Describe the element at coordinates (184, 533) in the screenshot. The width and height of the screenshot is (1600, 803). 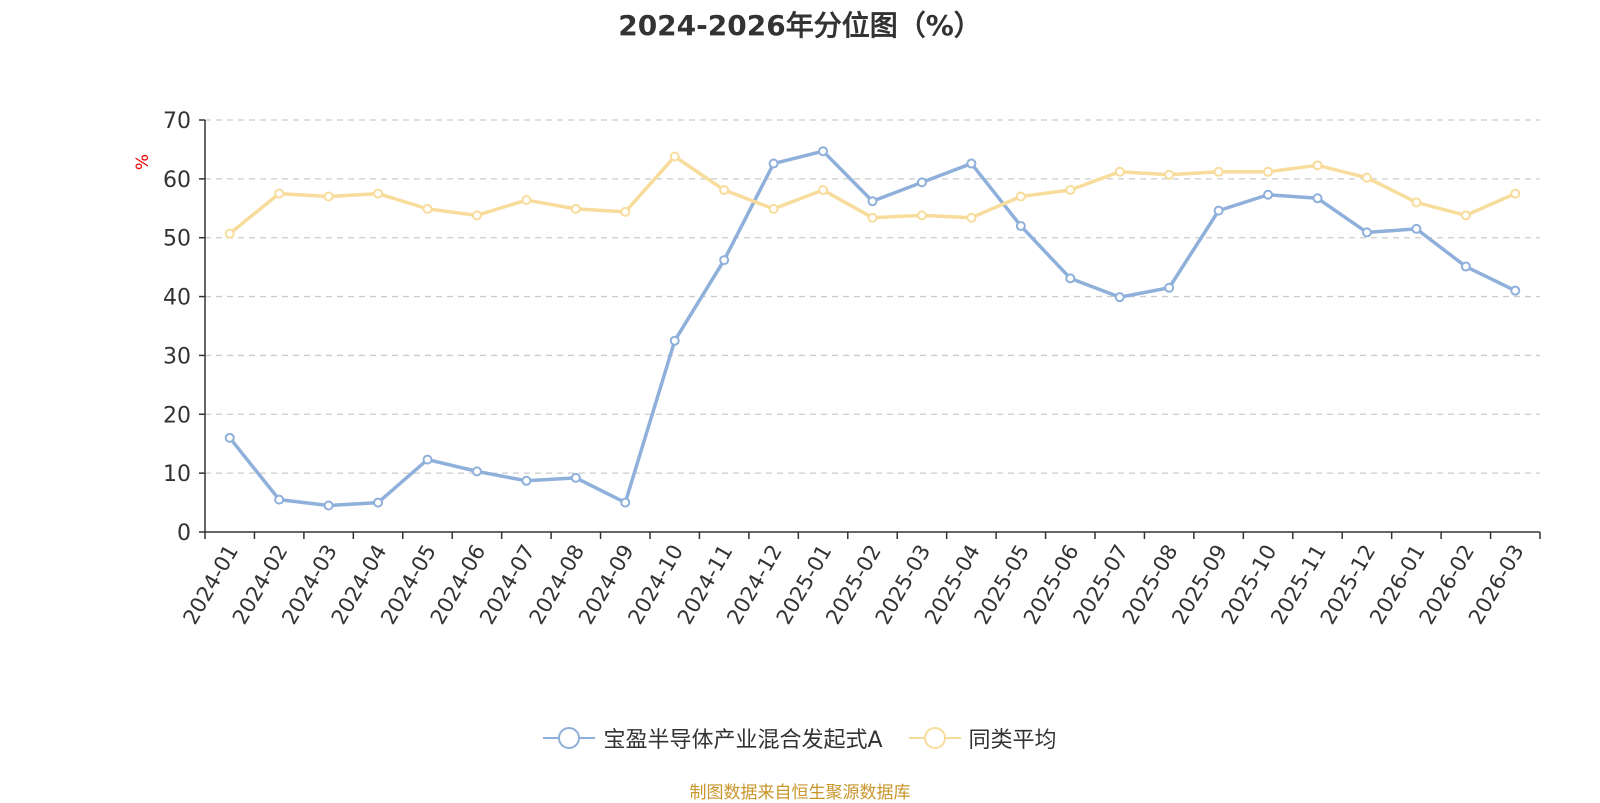
I see `y-tick-label: 0` at that location.